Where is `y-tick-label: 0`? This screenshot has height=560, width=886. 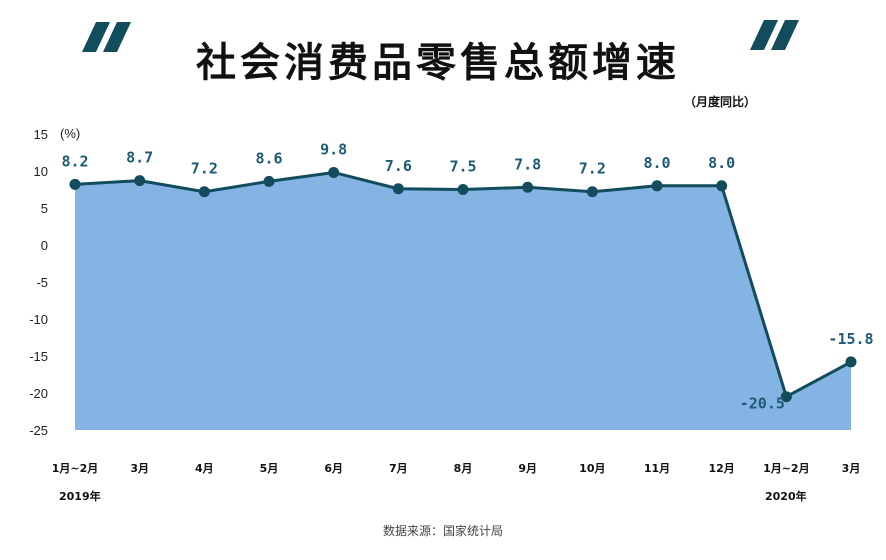
y-tick-label: 0 is located at coordinates (44, 245).